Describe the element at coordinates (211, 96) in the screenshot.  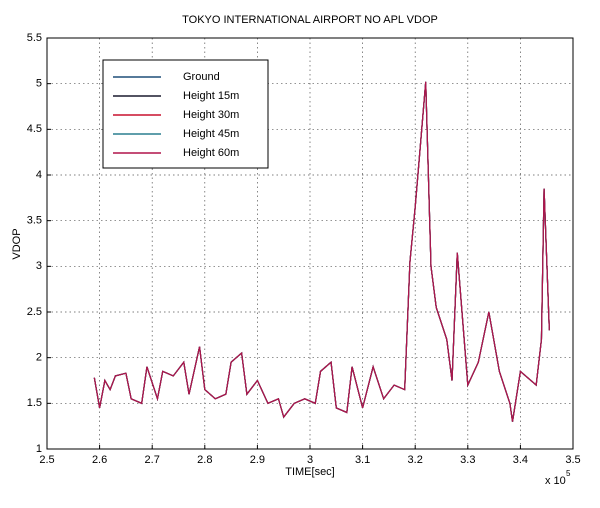
I see `legend-label: Height 15m` at that location.